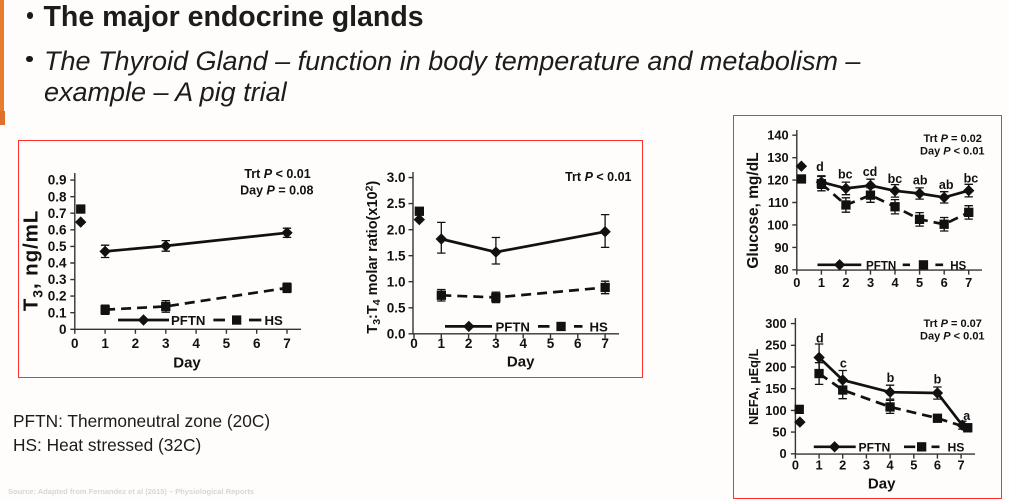 This screenshot has width=1009, height=499. I want to click on svg-text: 2.5, so click(396, 203).